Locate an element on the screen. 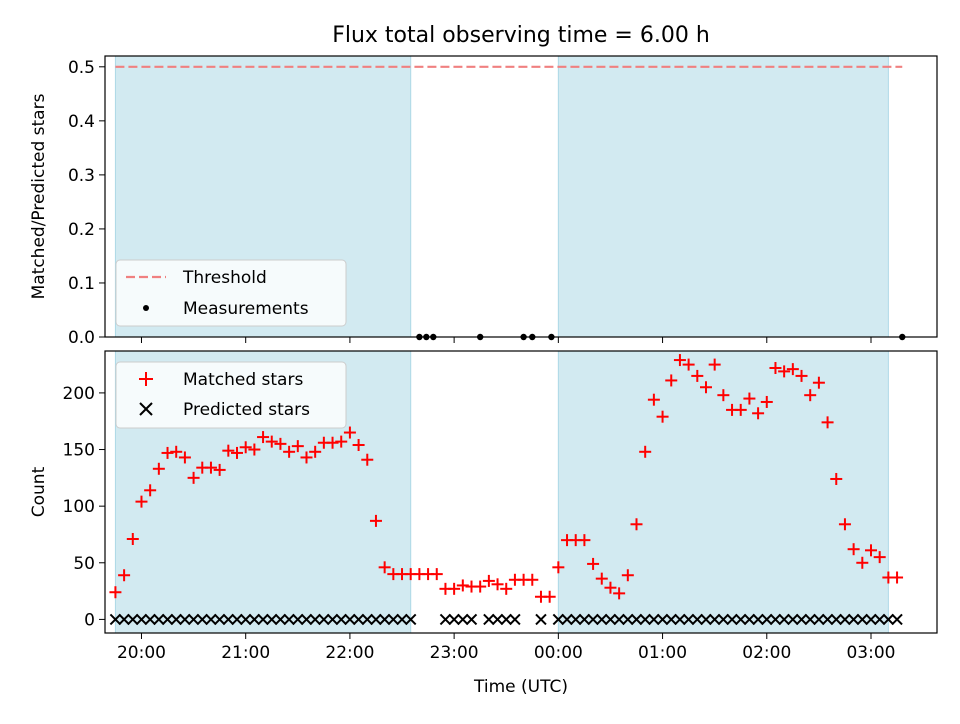 The width and height of the screenshot is (960, 724). bottom-y-tick-label: 150 is located at coordinates (79, 451).